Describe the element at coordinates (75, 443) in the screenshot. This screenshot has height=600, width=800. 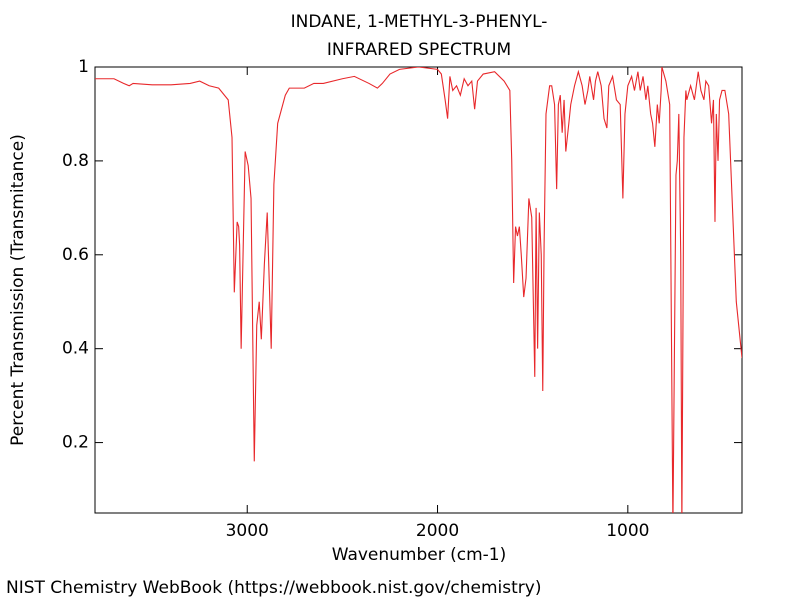
I see `y-tick-label: 0.2` at that location.